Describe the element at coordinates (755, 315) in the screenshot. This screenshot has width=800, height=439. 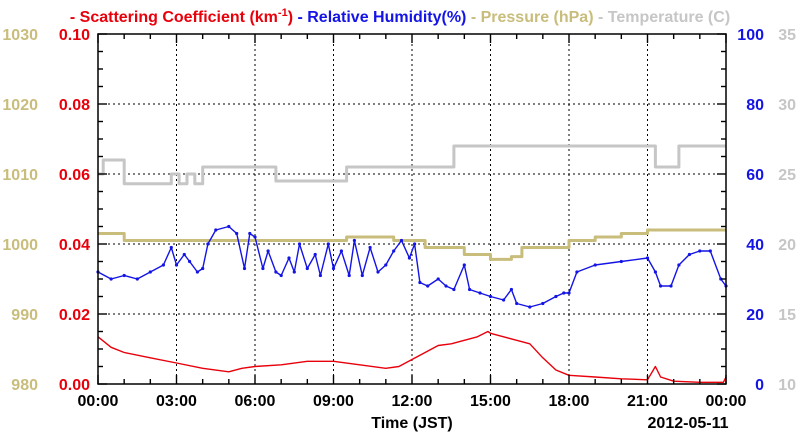
I see `humidity-tick-label: 20` at that location.